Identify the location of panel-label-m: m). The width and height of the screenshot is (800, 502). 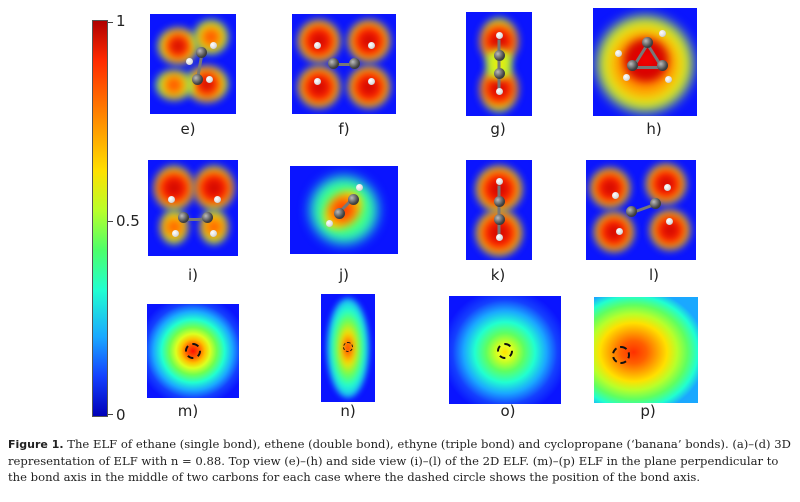
(188, 411).